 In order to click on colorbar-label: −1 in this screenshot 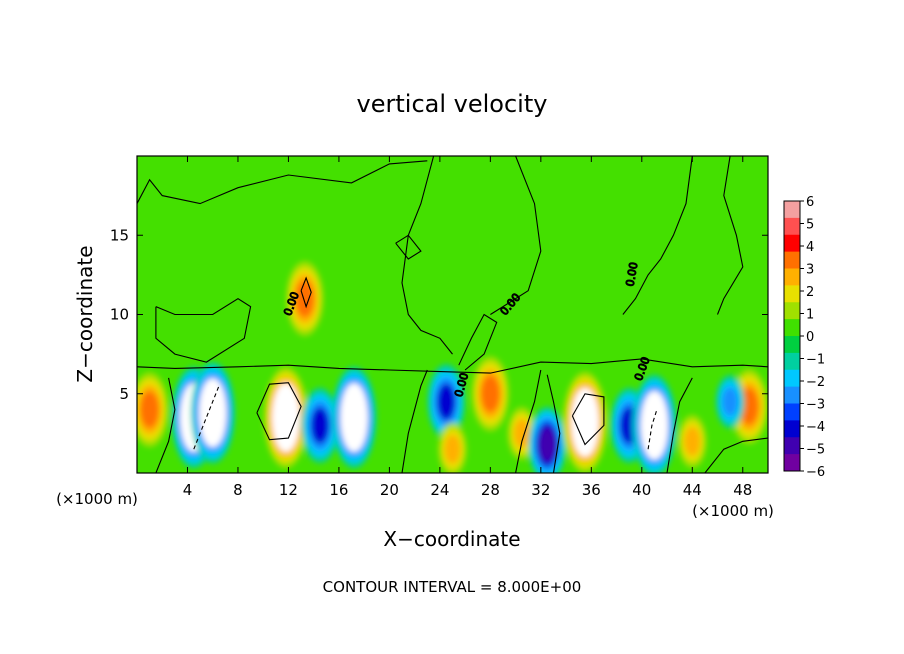, I will do `click(815, 360)`.